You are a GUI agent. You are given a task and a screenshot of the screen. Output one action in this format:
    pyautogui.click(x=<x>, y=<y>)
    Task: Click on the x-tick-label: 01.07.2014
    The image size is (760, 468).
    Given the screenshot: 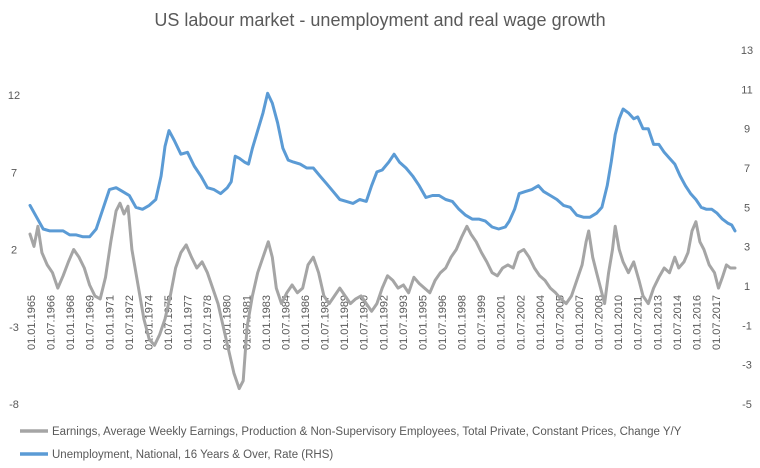 What is the action you would take?
    pyautogui.click(x=678, y=322)
    